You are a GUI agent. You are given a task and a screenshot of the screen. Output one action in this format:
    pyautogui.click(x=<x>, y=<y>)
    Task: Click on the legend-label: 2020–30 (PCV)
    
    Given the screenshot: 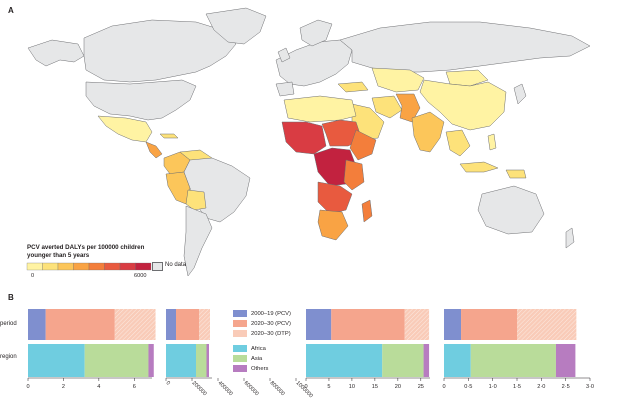 What is the action you would take?
    pyautogui.click(x=271, y=323)
    